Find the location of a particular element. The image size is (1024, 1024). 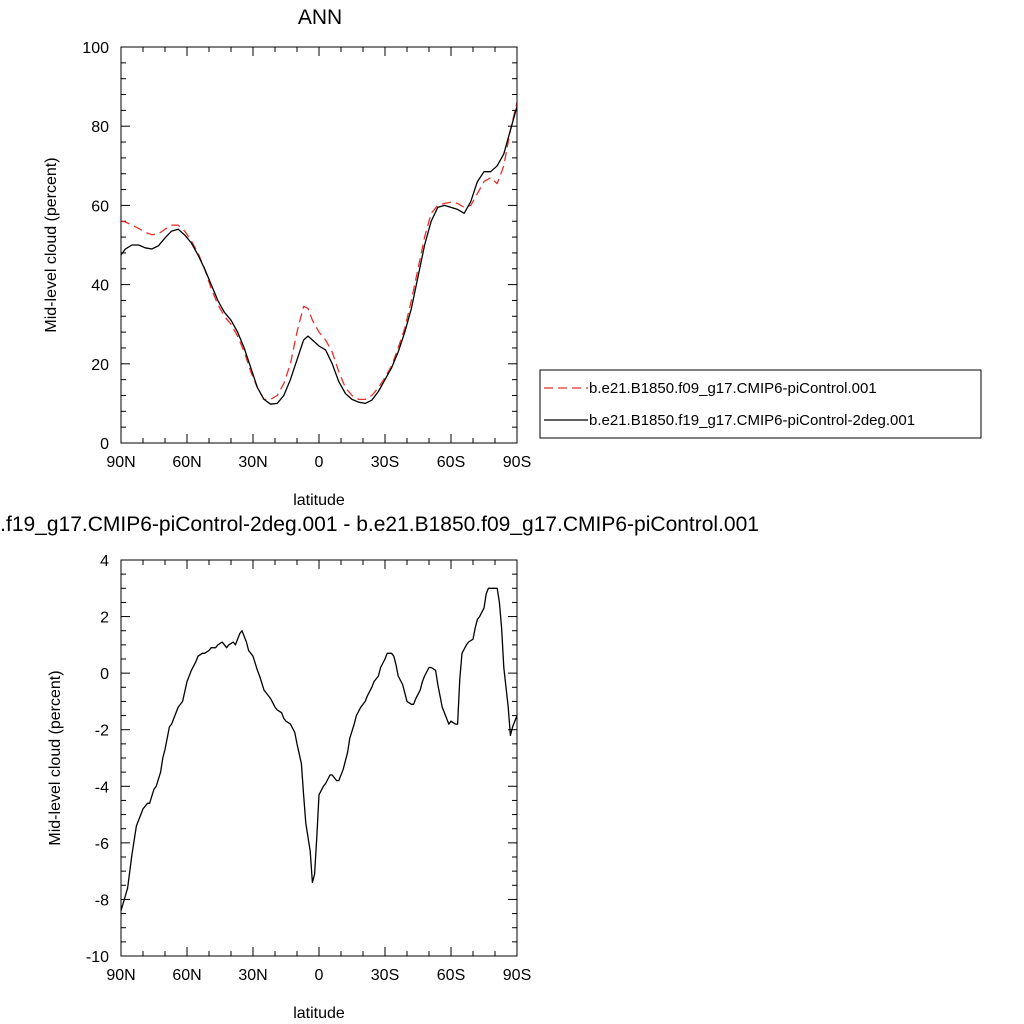

bottom-x-tick-label: 60S is located at coordinates (451, 975).